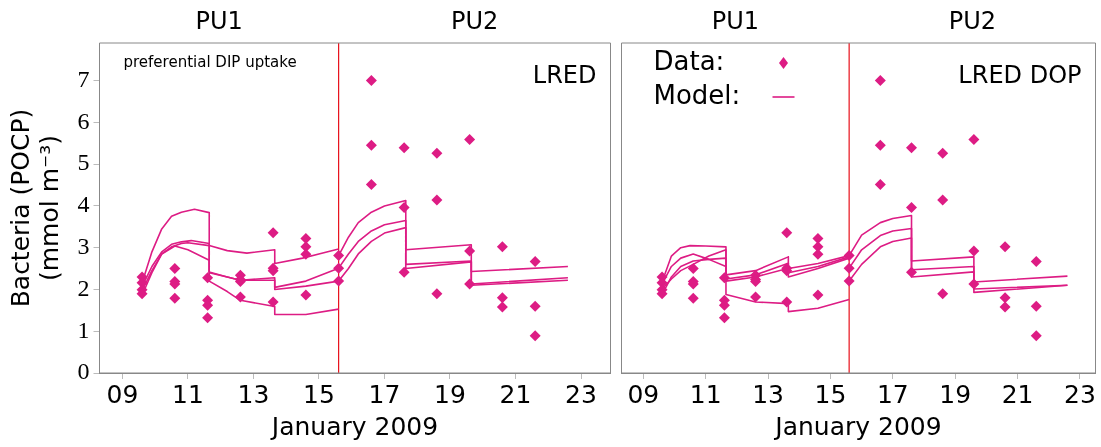  What do you see at coordinates (210, 61) in the screenshot?
I see `annotation: preferential DIP uptake` at bounding box center [210, 61].